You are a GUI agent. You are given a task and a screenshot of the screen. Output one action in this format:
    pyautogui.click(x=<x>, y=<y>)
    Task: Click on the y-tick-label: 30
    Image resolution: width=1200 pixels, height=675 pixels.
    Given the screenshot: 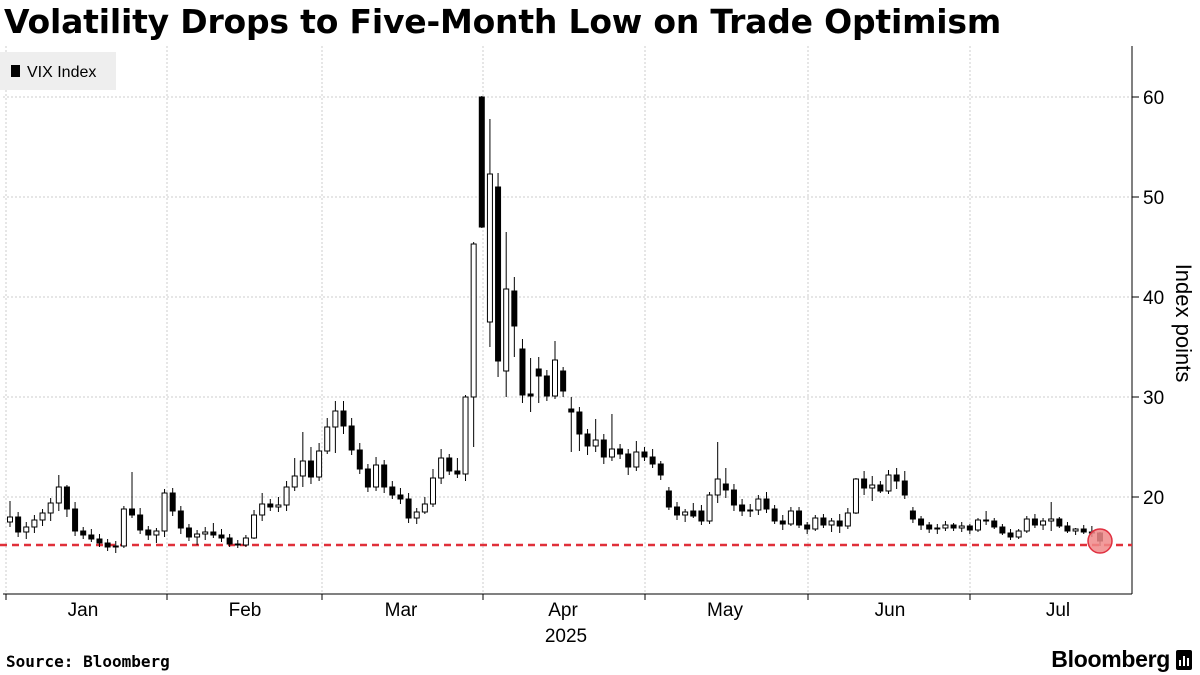 What is the action you would take?
    pyautogui.click(x=1153, y=398)
    